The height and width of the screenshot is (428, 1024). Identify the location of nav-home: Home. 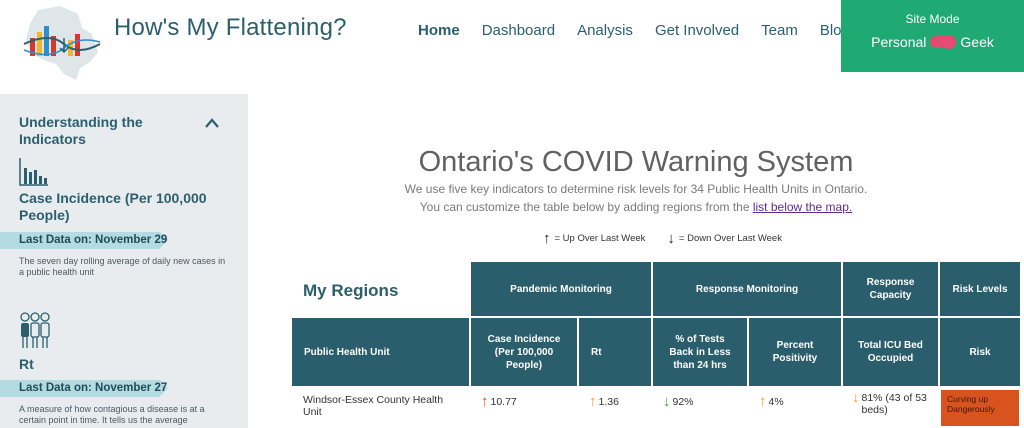
(439, 30).